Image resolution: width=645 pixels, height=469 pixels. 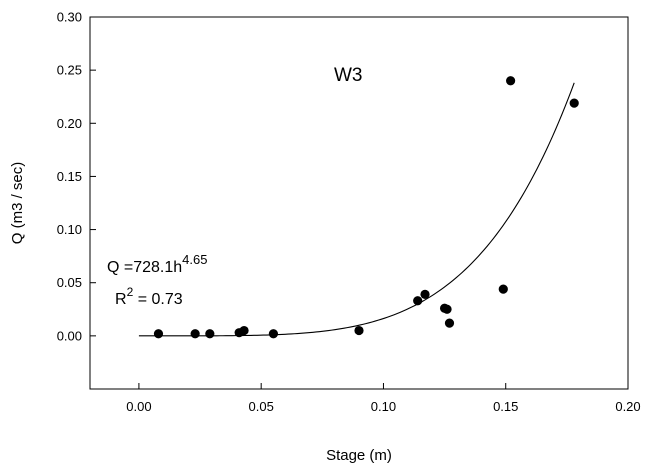 What do you see at coordinates (383, 398) in the screenshot?
I see `x-axis: 0.00 0.05 0.10 0.15 0.20` at bounding box center [383, 398].